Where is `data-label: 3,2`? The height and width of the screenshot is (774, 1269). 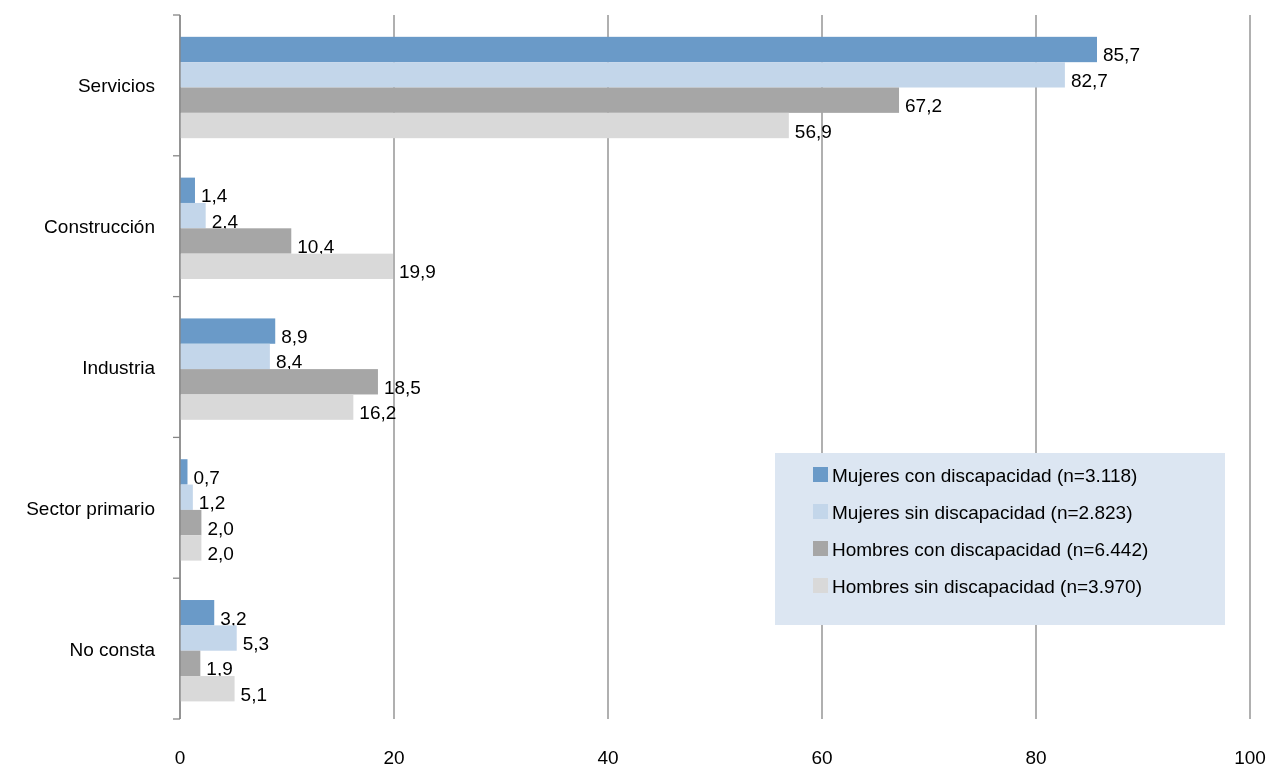
data-label: 3,2 is located at coordinates (233, 618).